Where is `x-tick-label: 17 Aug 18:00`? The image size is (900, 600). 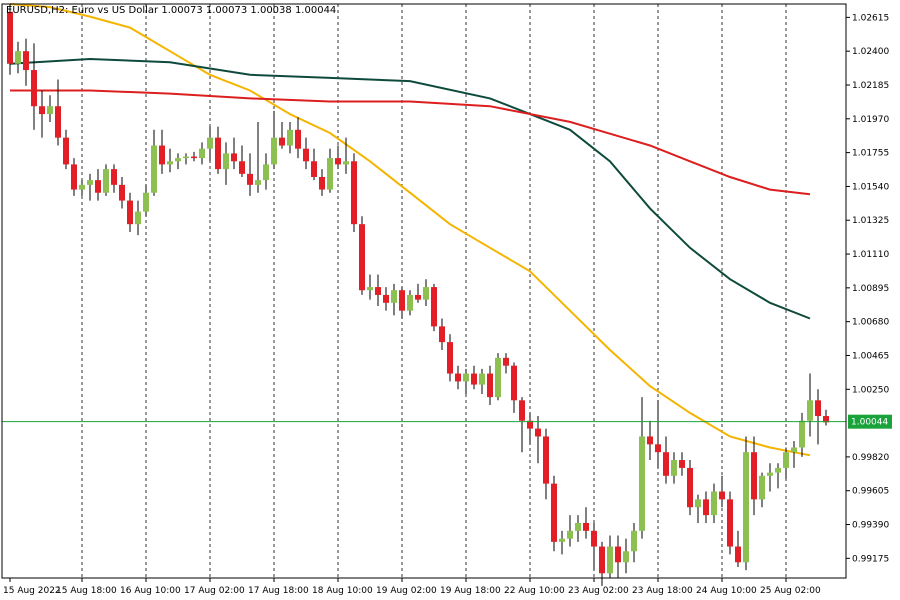 x-tick-label: 17 Aug 18:00 is located at coordinates (278, 591).